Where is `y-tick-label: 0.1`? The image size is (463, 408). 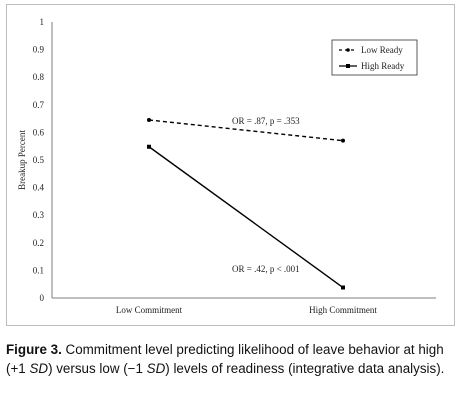 y-tick-label: 0.1 is located at coordinates (38, 270).